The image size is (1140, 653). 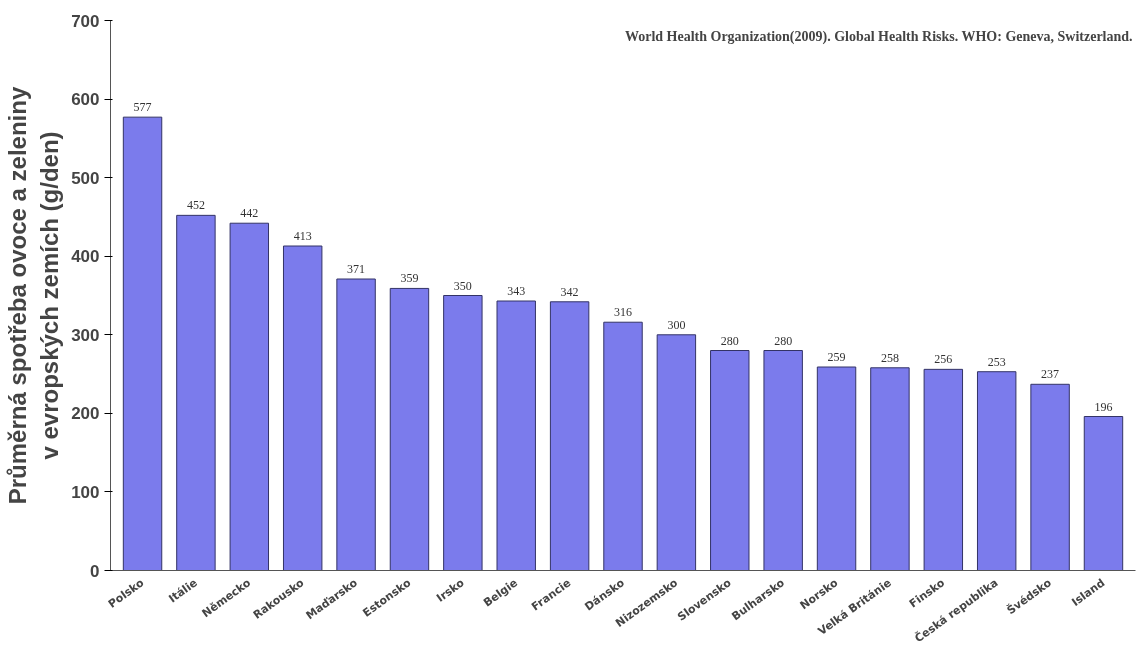 What do you see at coordinates (943, 359) in the screenshot?
I see `data-label: 256` at bounding box center [943, 359].